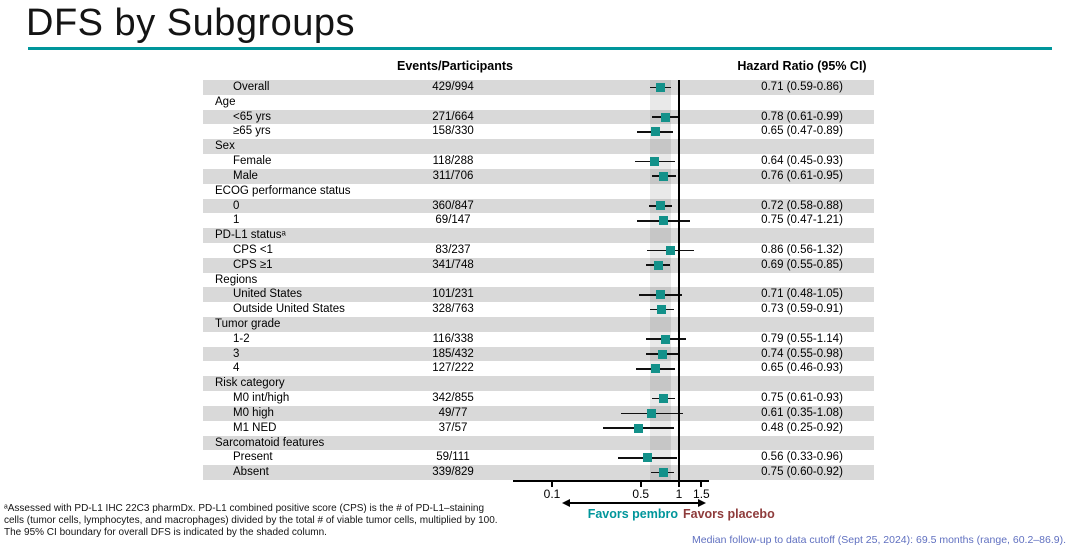 The image size is (1080, 557). I want to click on events-value: 118/288, so click(453, 161).